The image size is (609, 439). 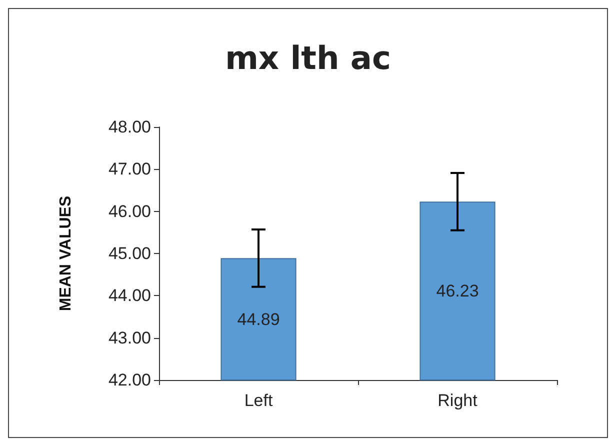 I want to click on y-tick-label: 42.00, so click(x=129, y=380).